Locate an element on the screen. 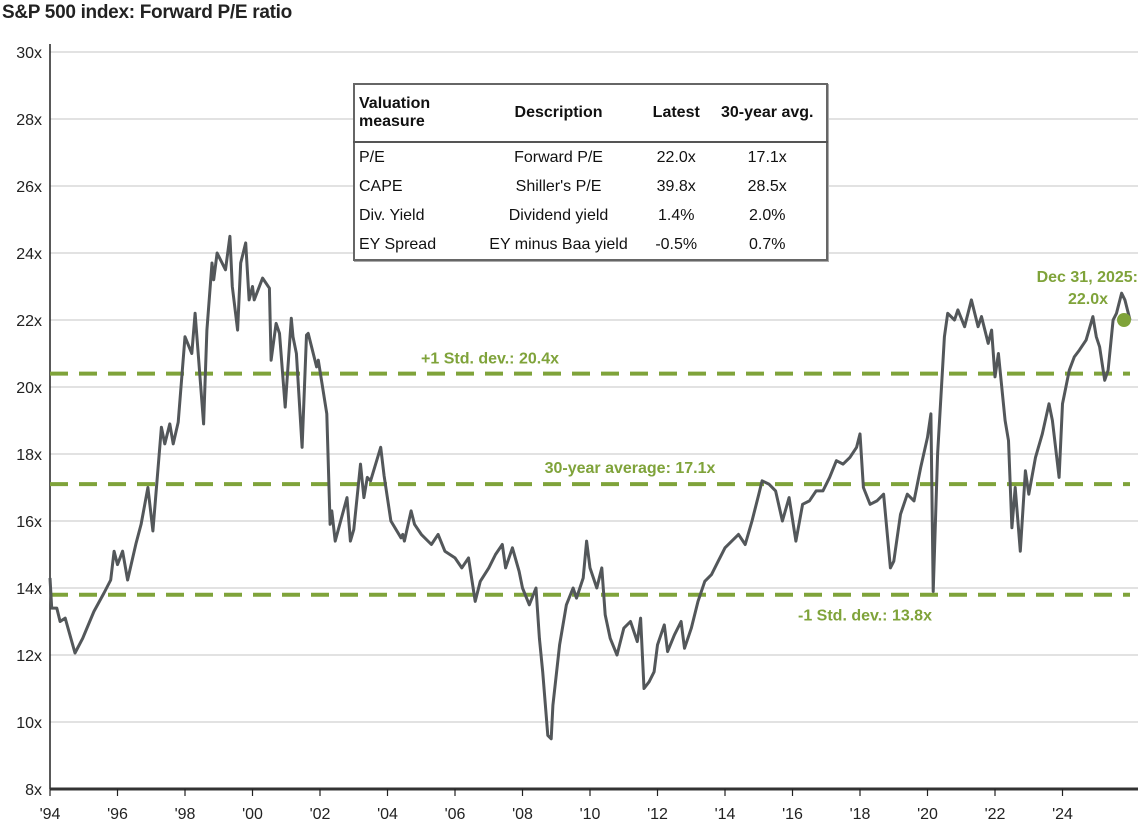 The image size is (1142, 828). cell: 1.4% is located at coordinates (676, 215).